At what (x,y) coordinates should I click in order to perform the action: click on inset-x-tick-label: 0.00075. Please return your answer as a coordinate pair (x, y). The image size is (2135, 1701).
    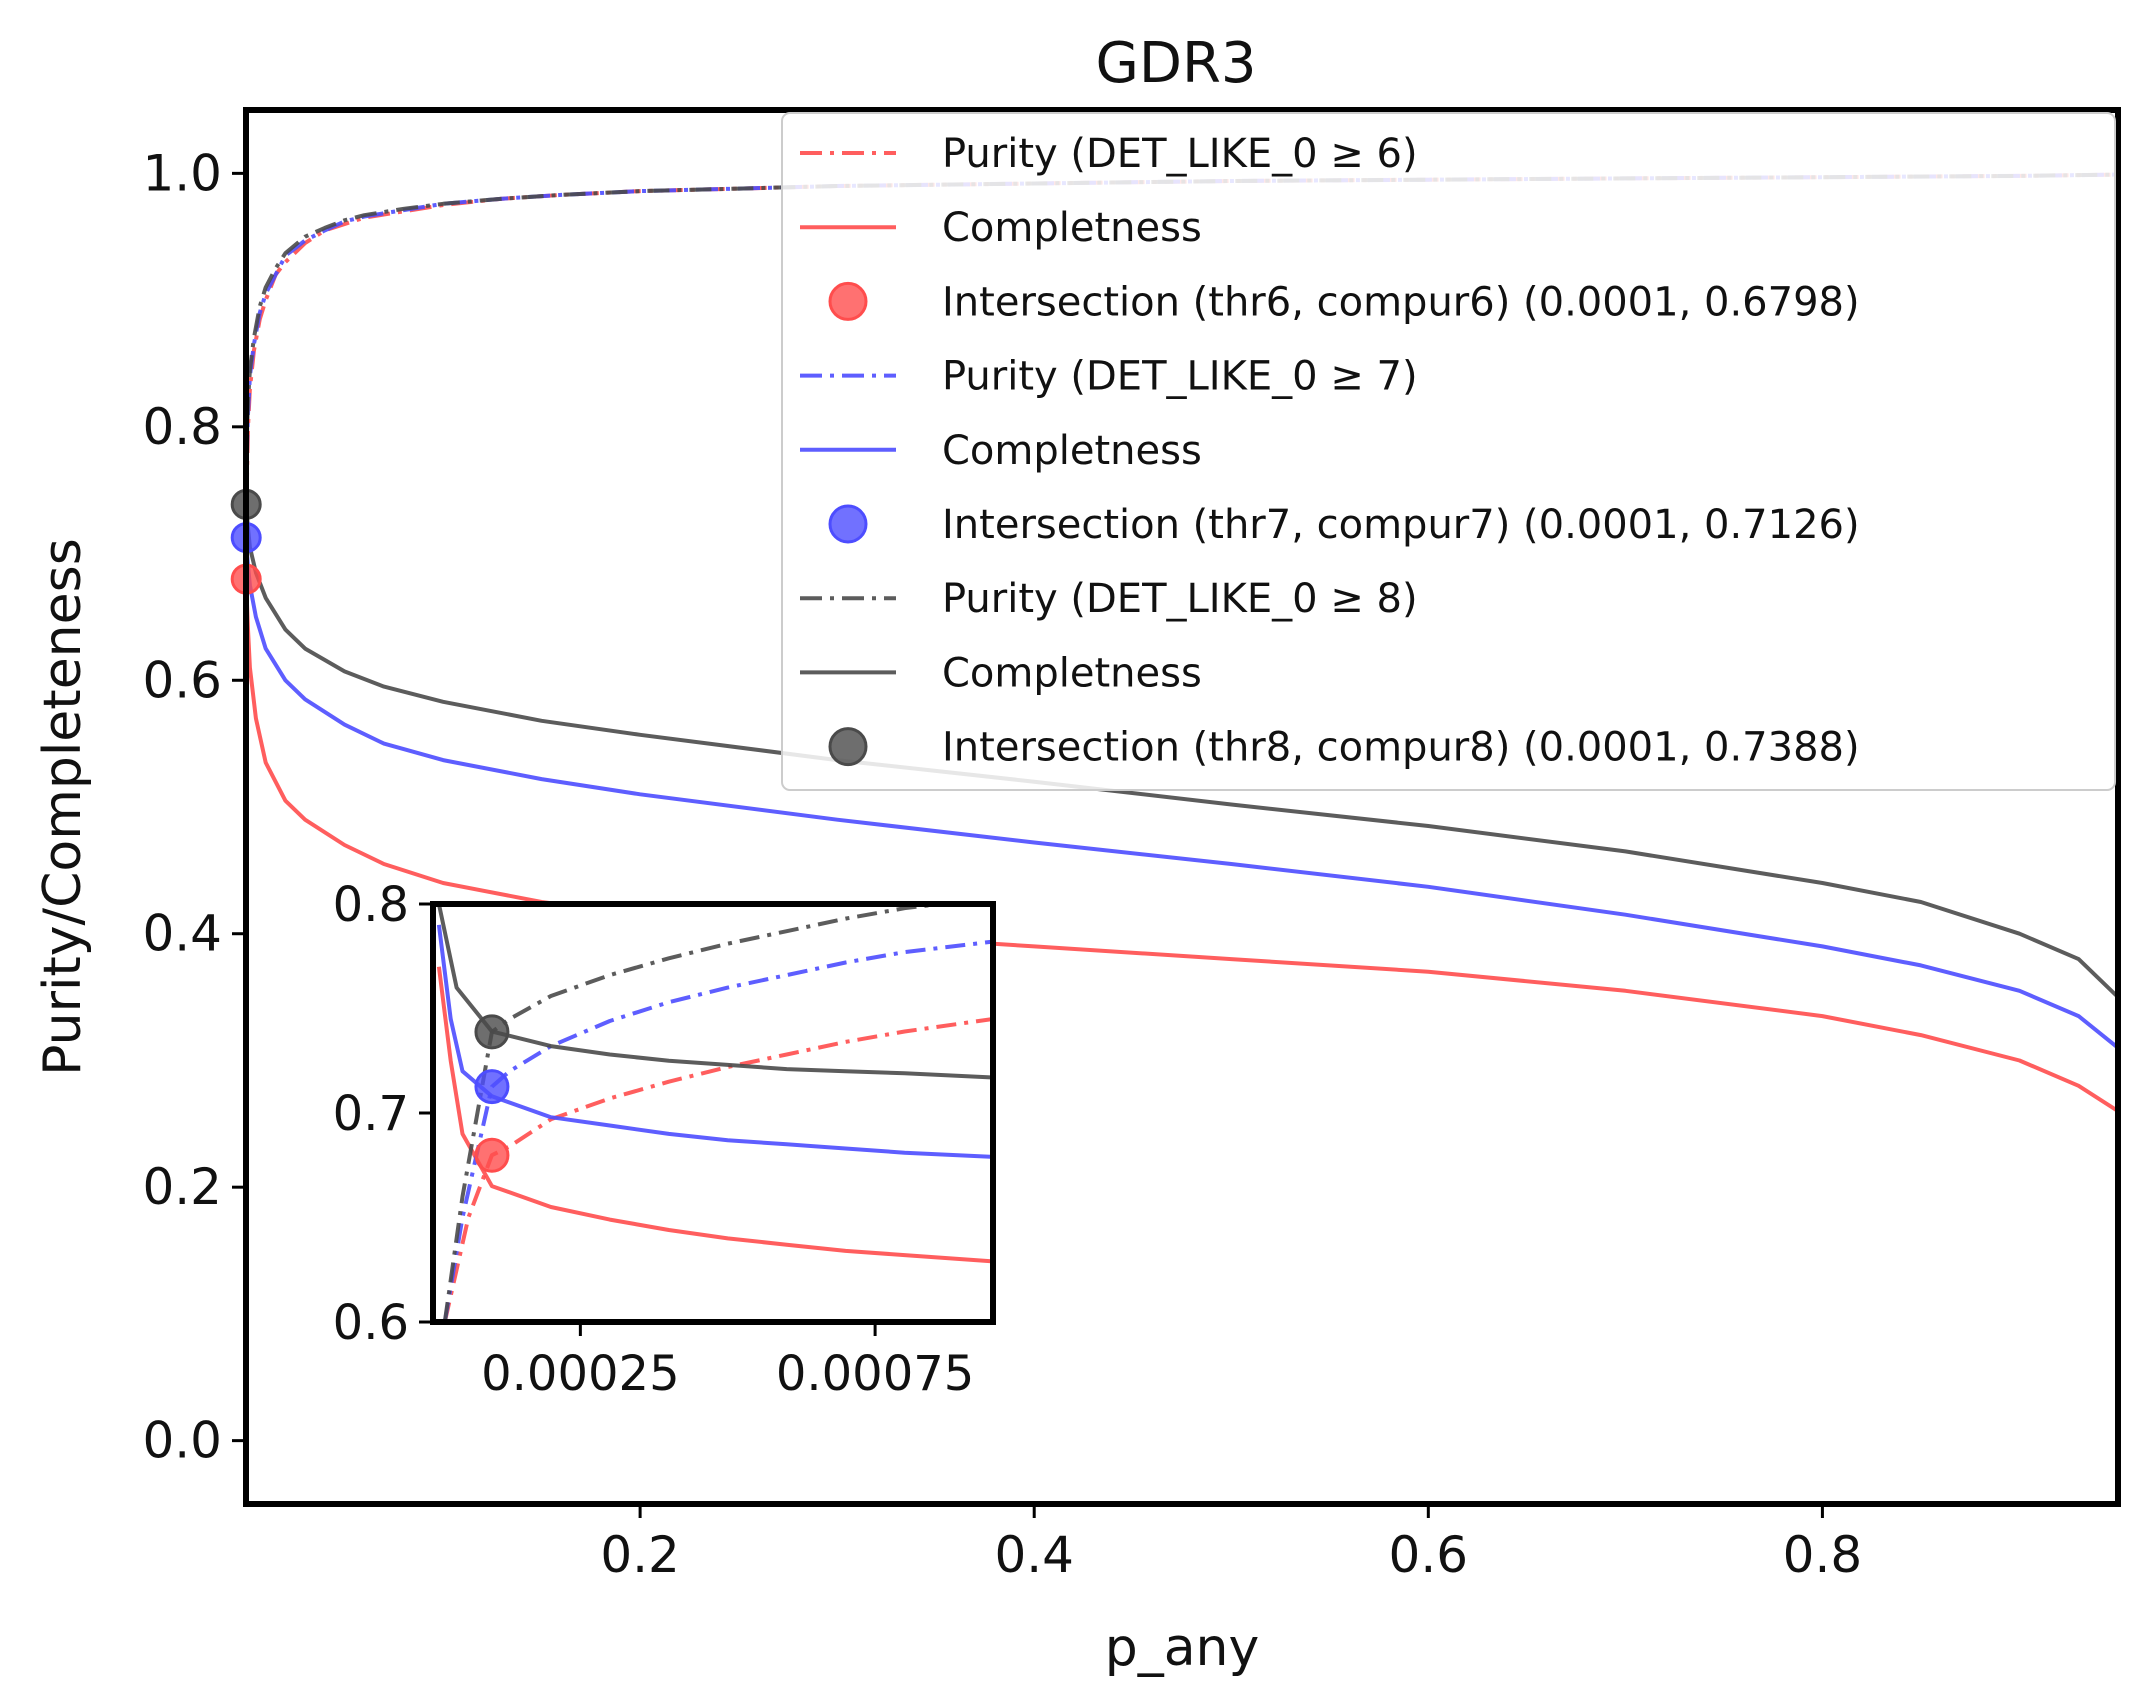
    Looking at the image, I should click on (875, 1374).